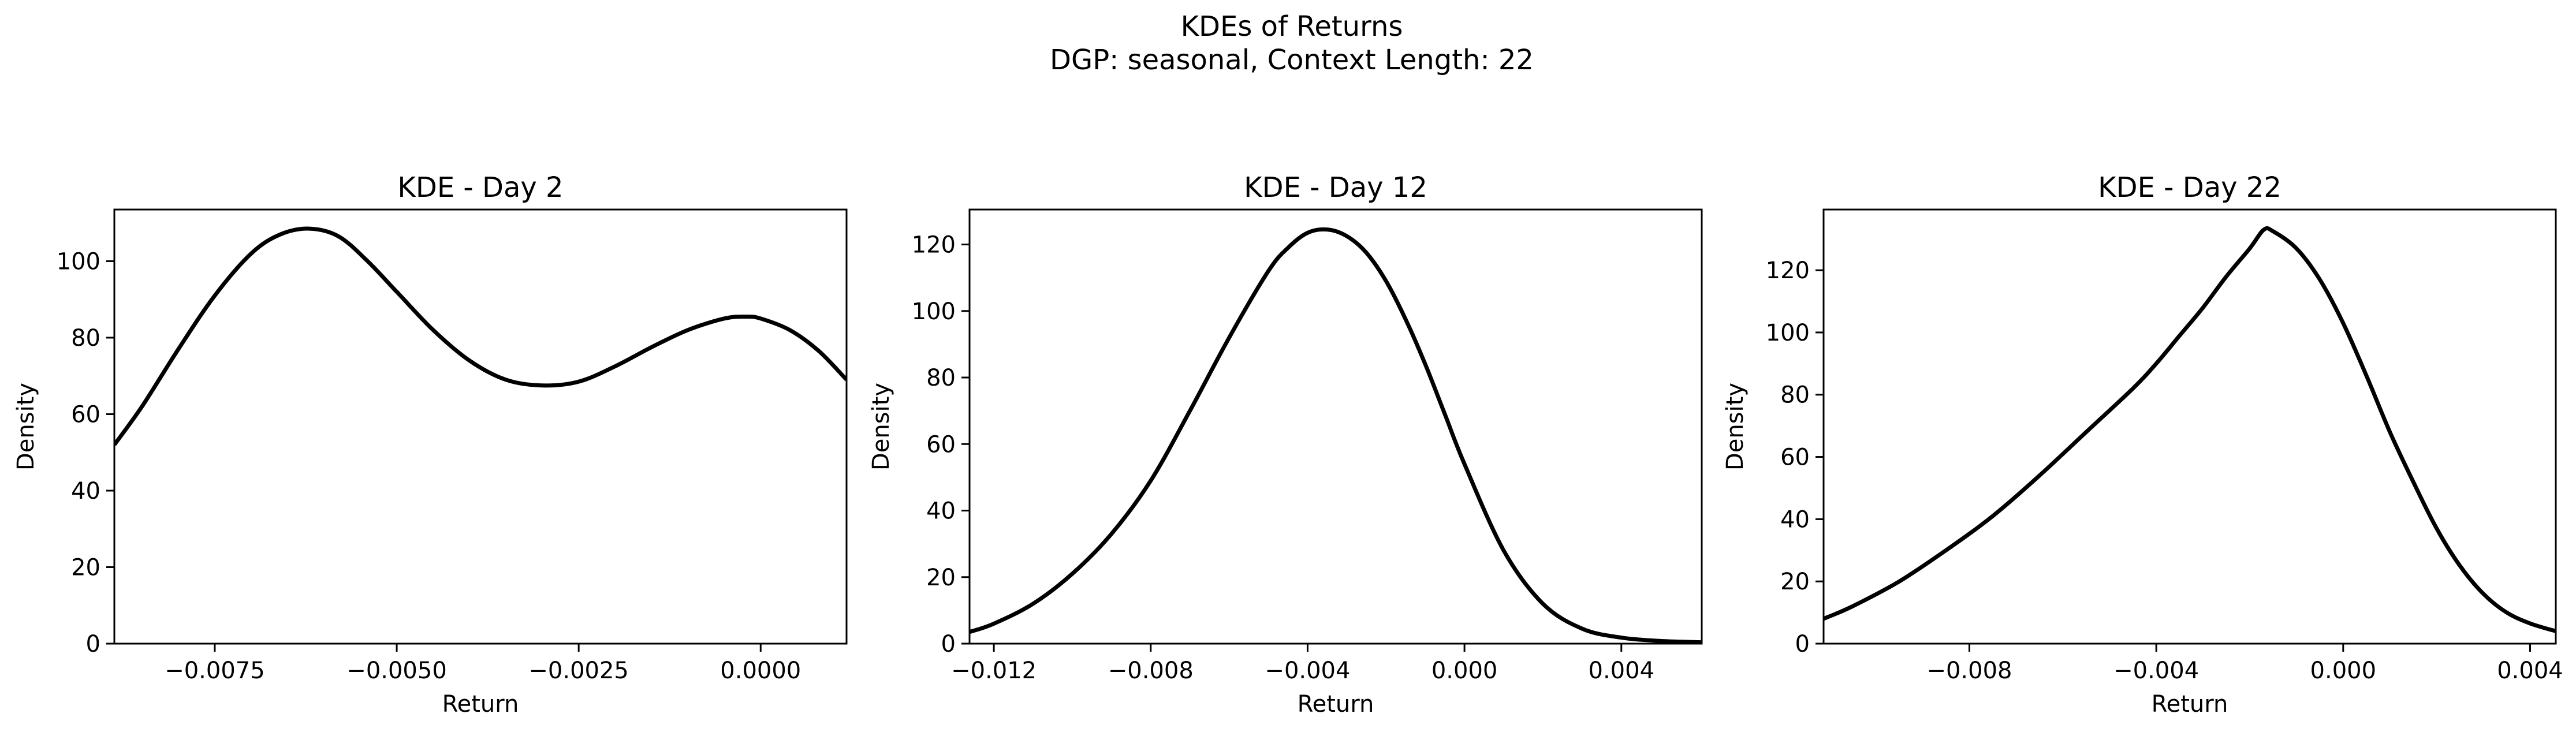 Image resolution: width=2576 pixels, height=736 pixels. Describe the element at coordinates (1292, 26) in the screenshot. I see `figure-title: KDEs of Returns` at that location.